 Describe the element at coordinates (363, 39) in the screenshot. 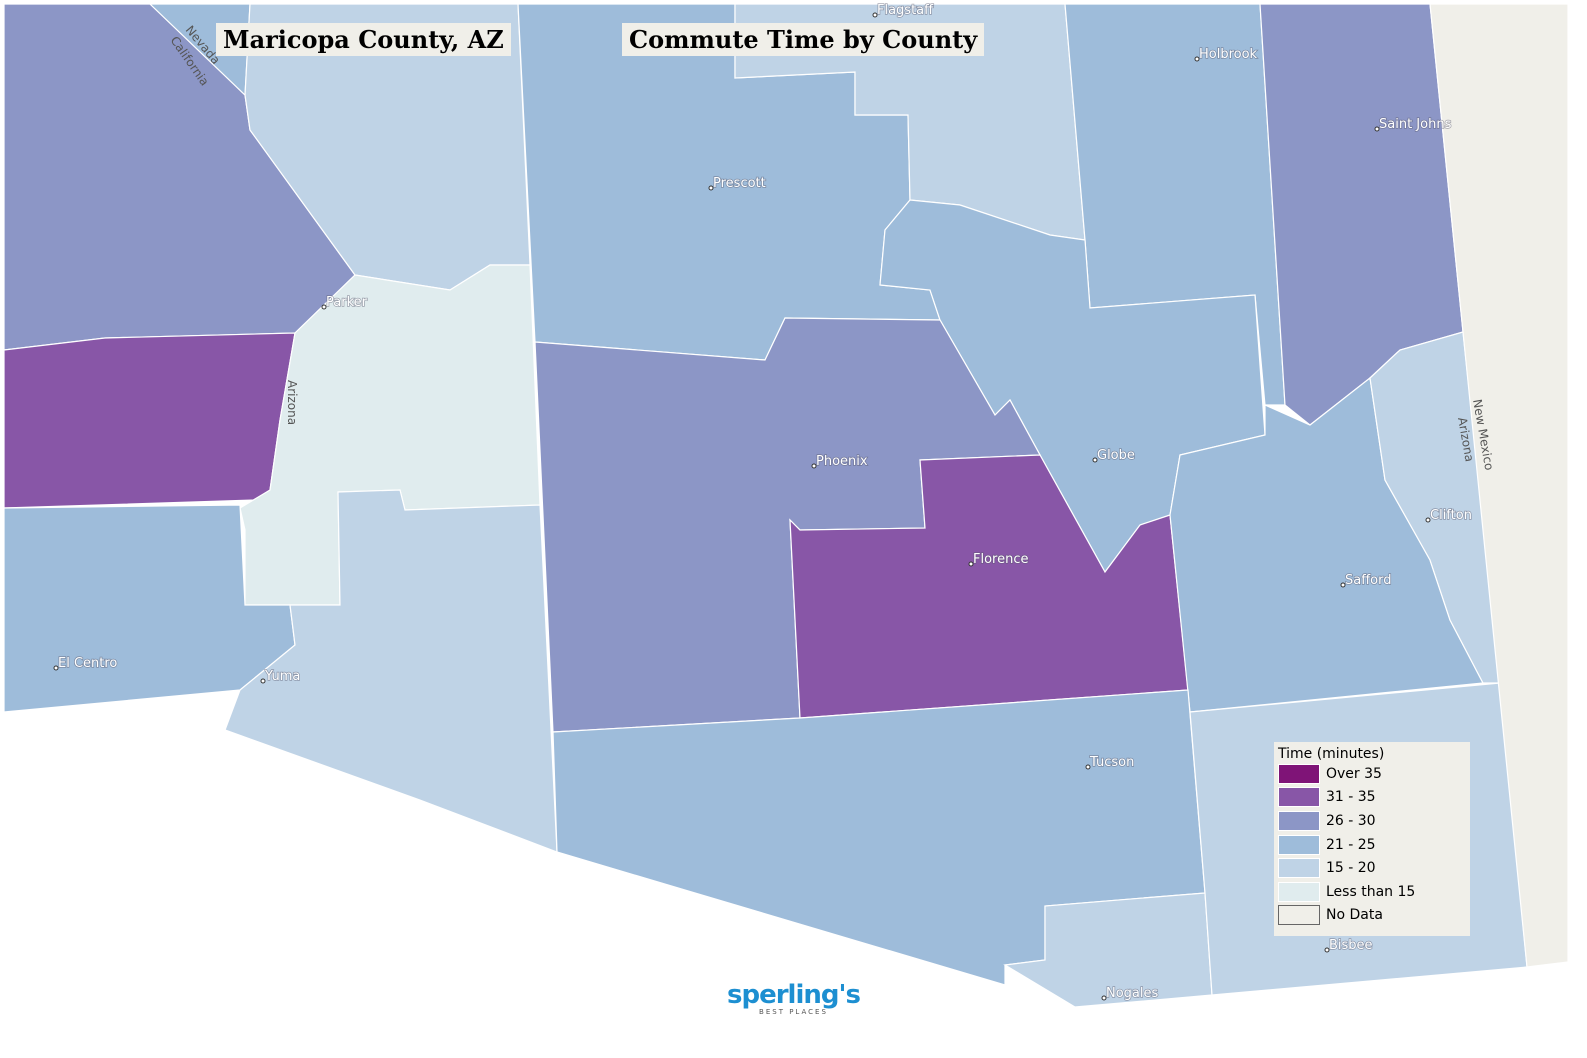

I see `county-title: Maricopa County, AZ` at that location.